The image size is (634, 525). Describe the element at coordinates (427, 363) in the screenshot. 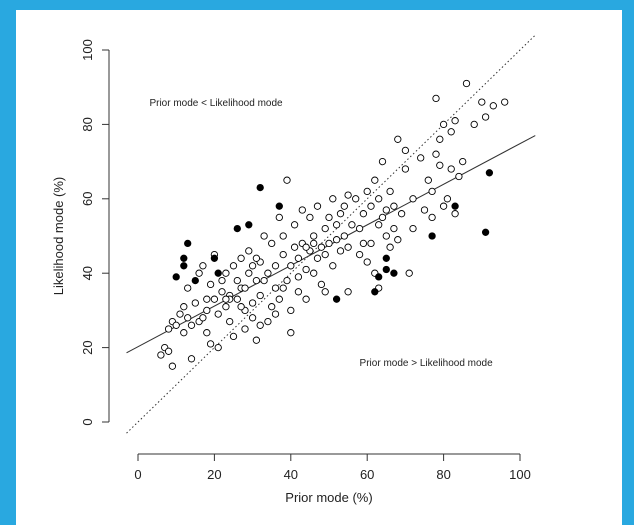

I see `annotation-lower: Prior mode > Likelihood mode` at that location.